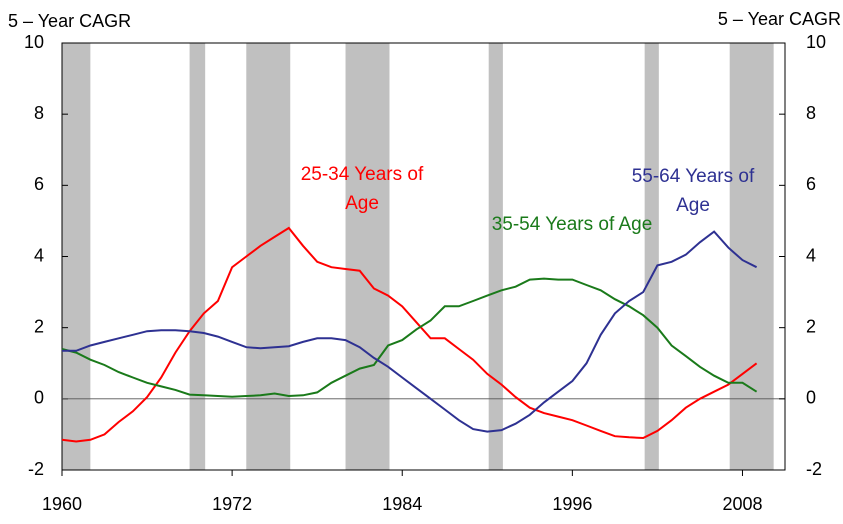 The image size is (843, 524). What do you see at coordinates (39, 326) in the screenshot?
I see `y-tick-label: 2` at bounding box center [39, 326].